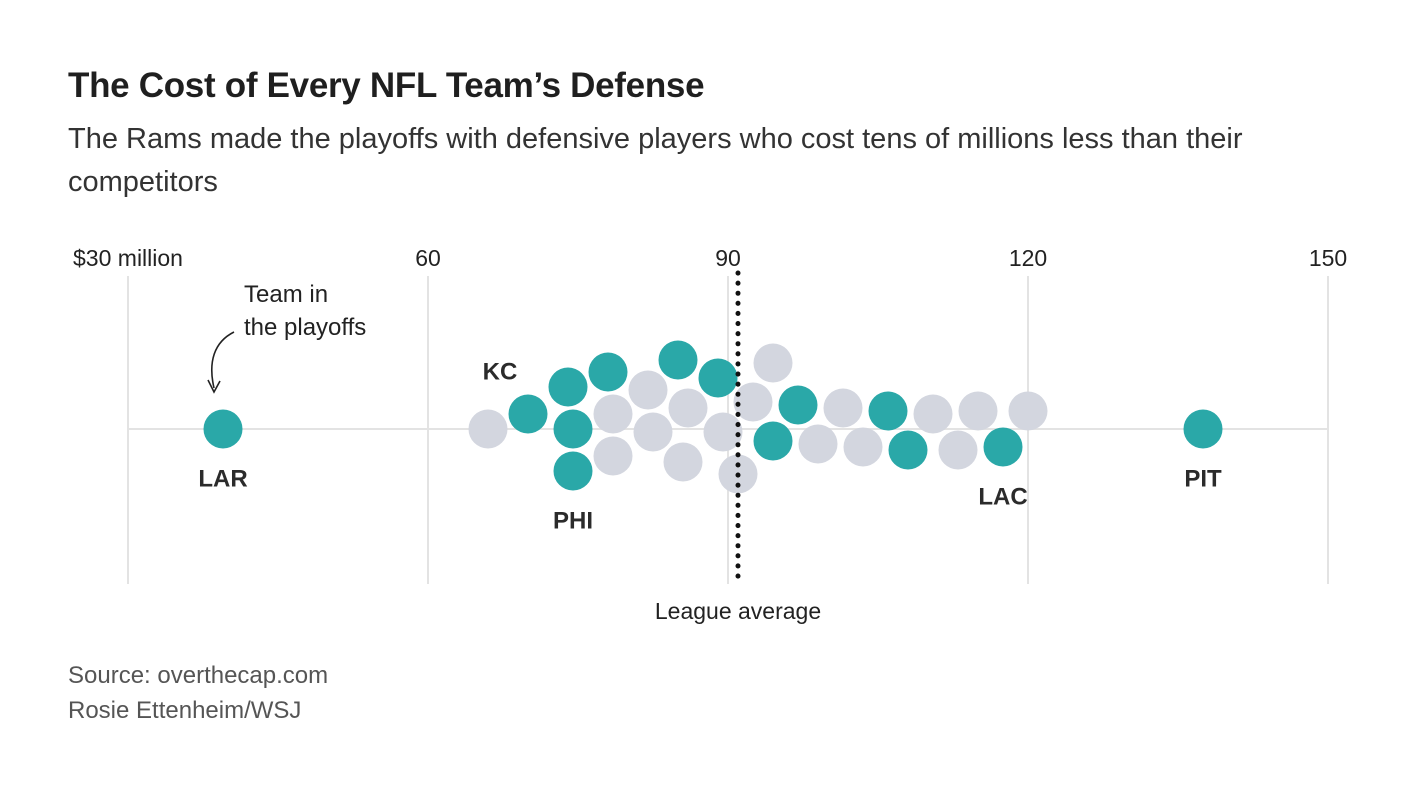  I want to click on team-label-phi: PHI, so click(573, 521).